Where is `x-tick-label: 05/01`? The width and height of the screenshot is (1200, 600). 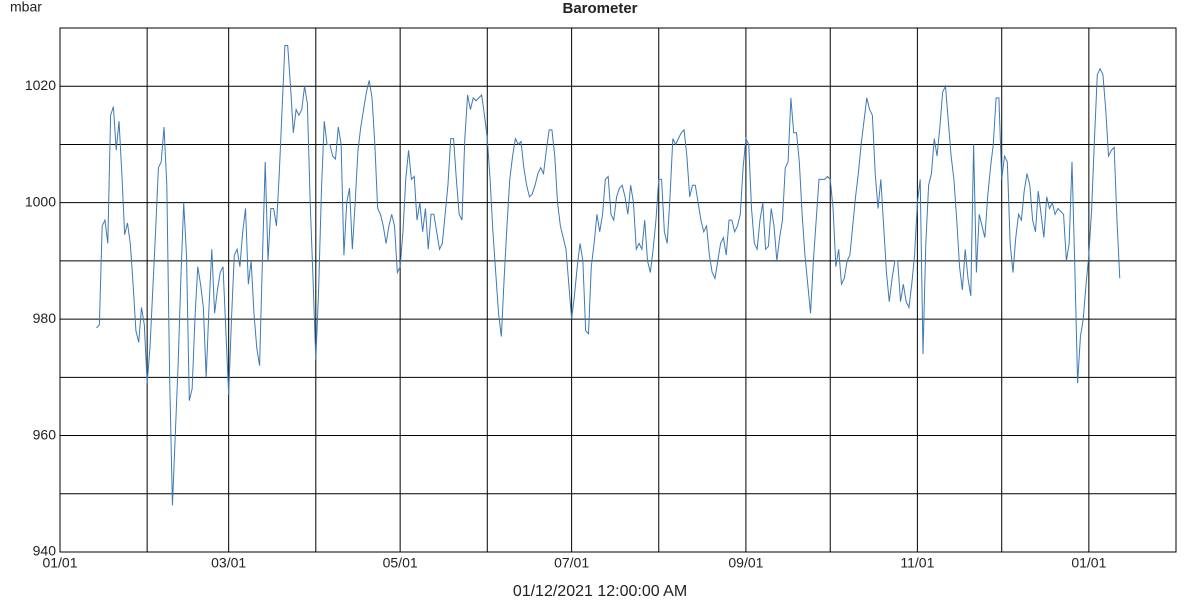
x-tick-label: 05/01 is located at coordinates (400, 563).